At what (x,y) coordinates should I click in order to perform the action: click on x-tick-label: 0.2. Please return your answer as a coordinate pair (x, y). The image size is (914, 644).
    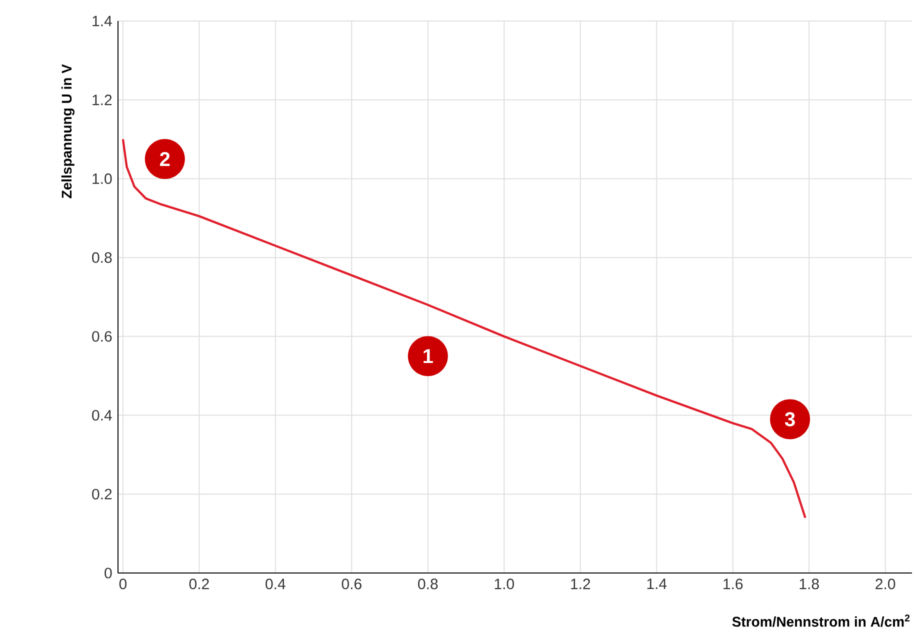
    Looking at the image, I should click on (199, 584).